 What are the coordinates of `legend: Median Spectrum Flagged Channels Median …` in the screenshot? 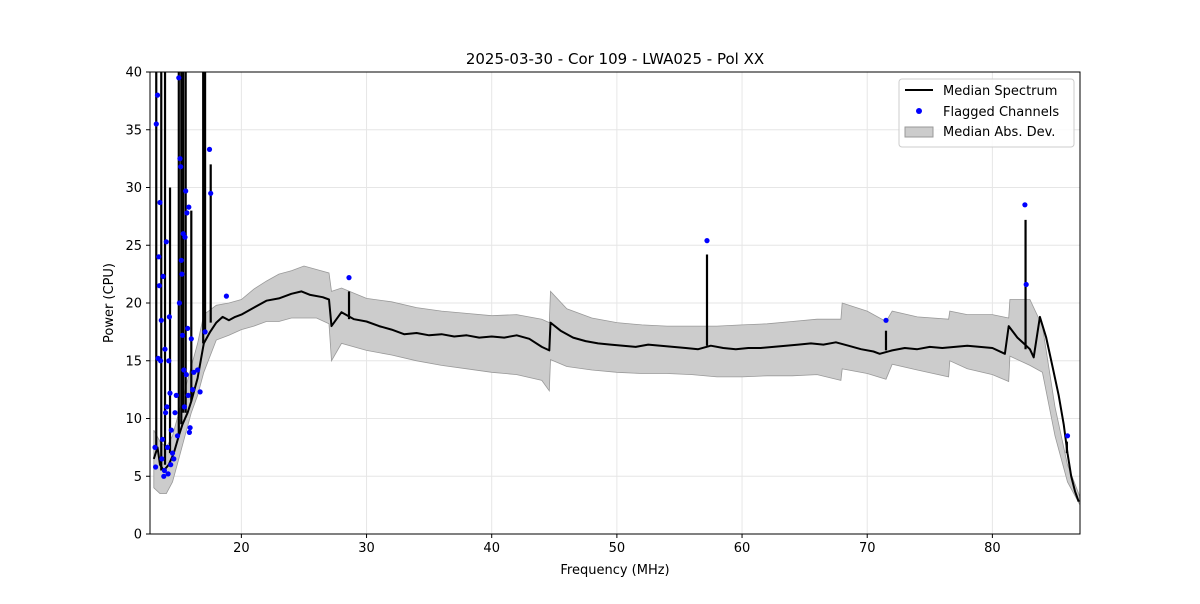 It's located at (986, 113).